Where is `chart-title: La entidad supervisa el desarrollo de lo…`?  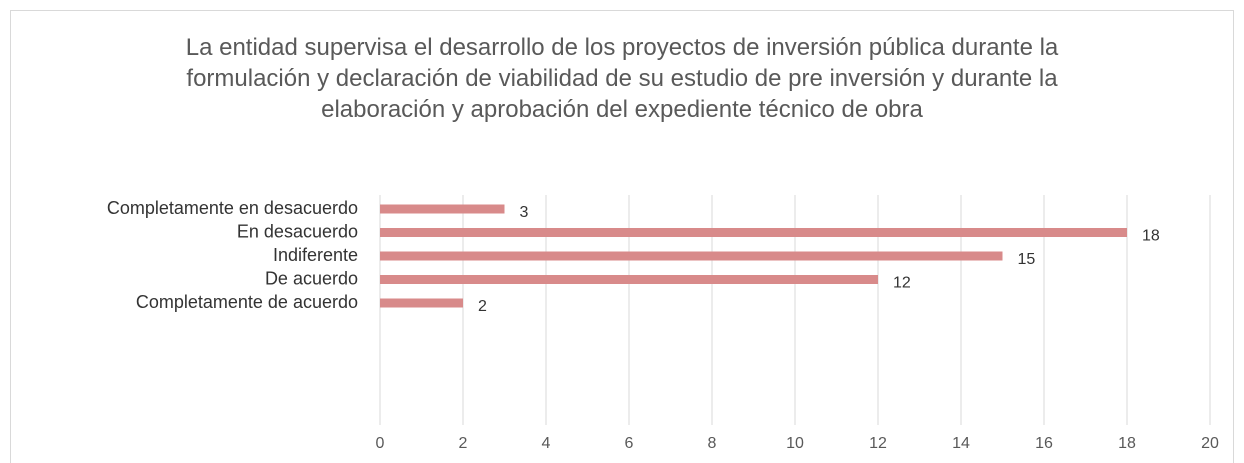
chart-title: La entidad supervisa el desarrollo de lo… is located at coordinates (622, 78).